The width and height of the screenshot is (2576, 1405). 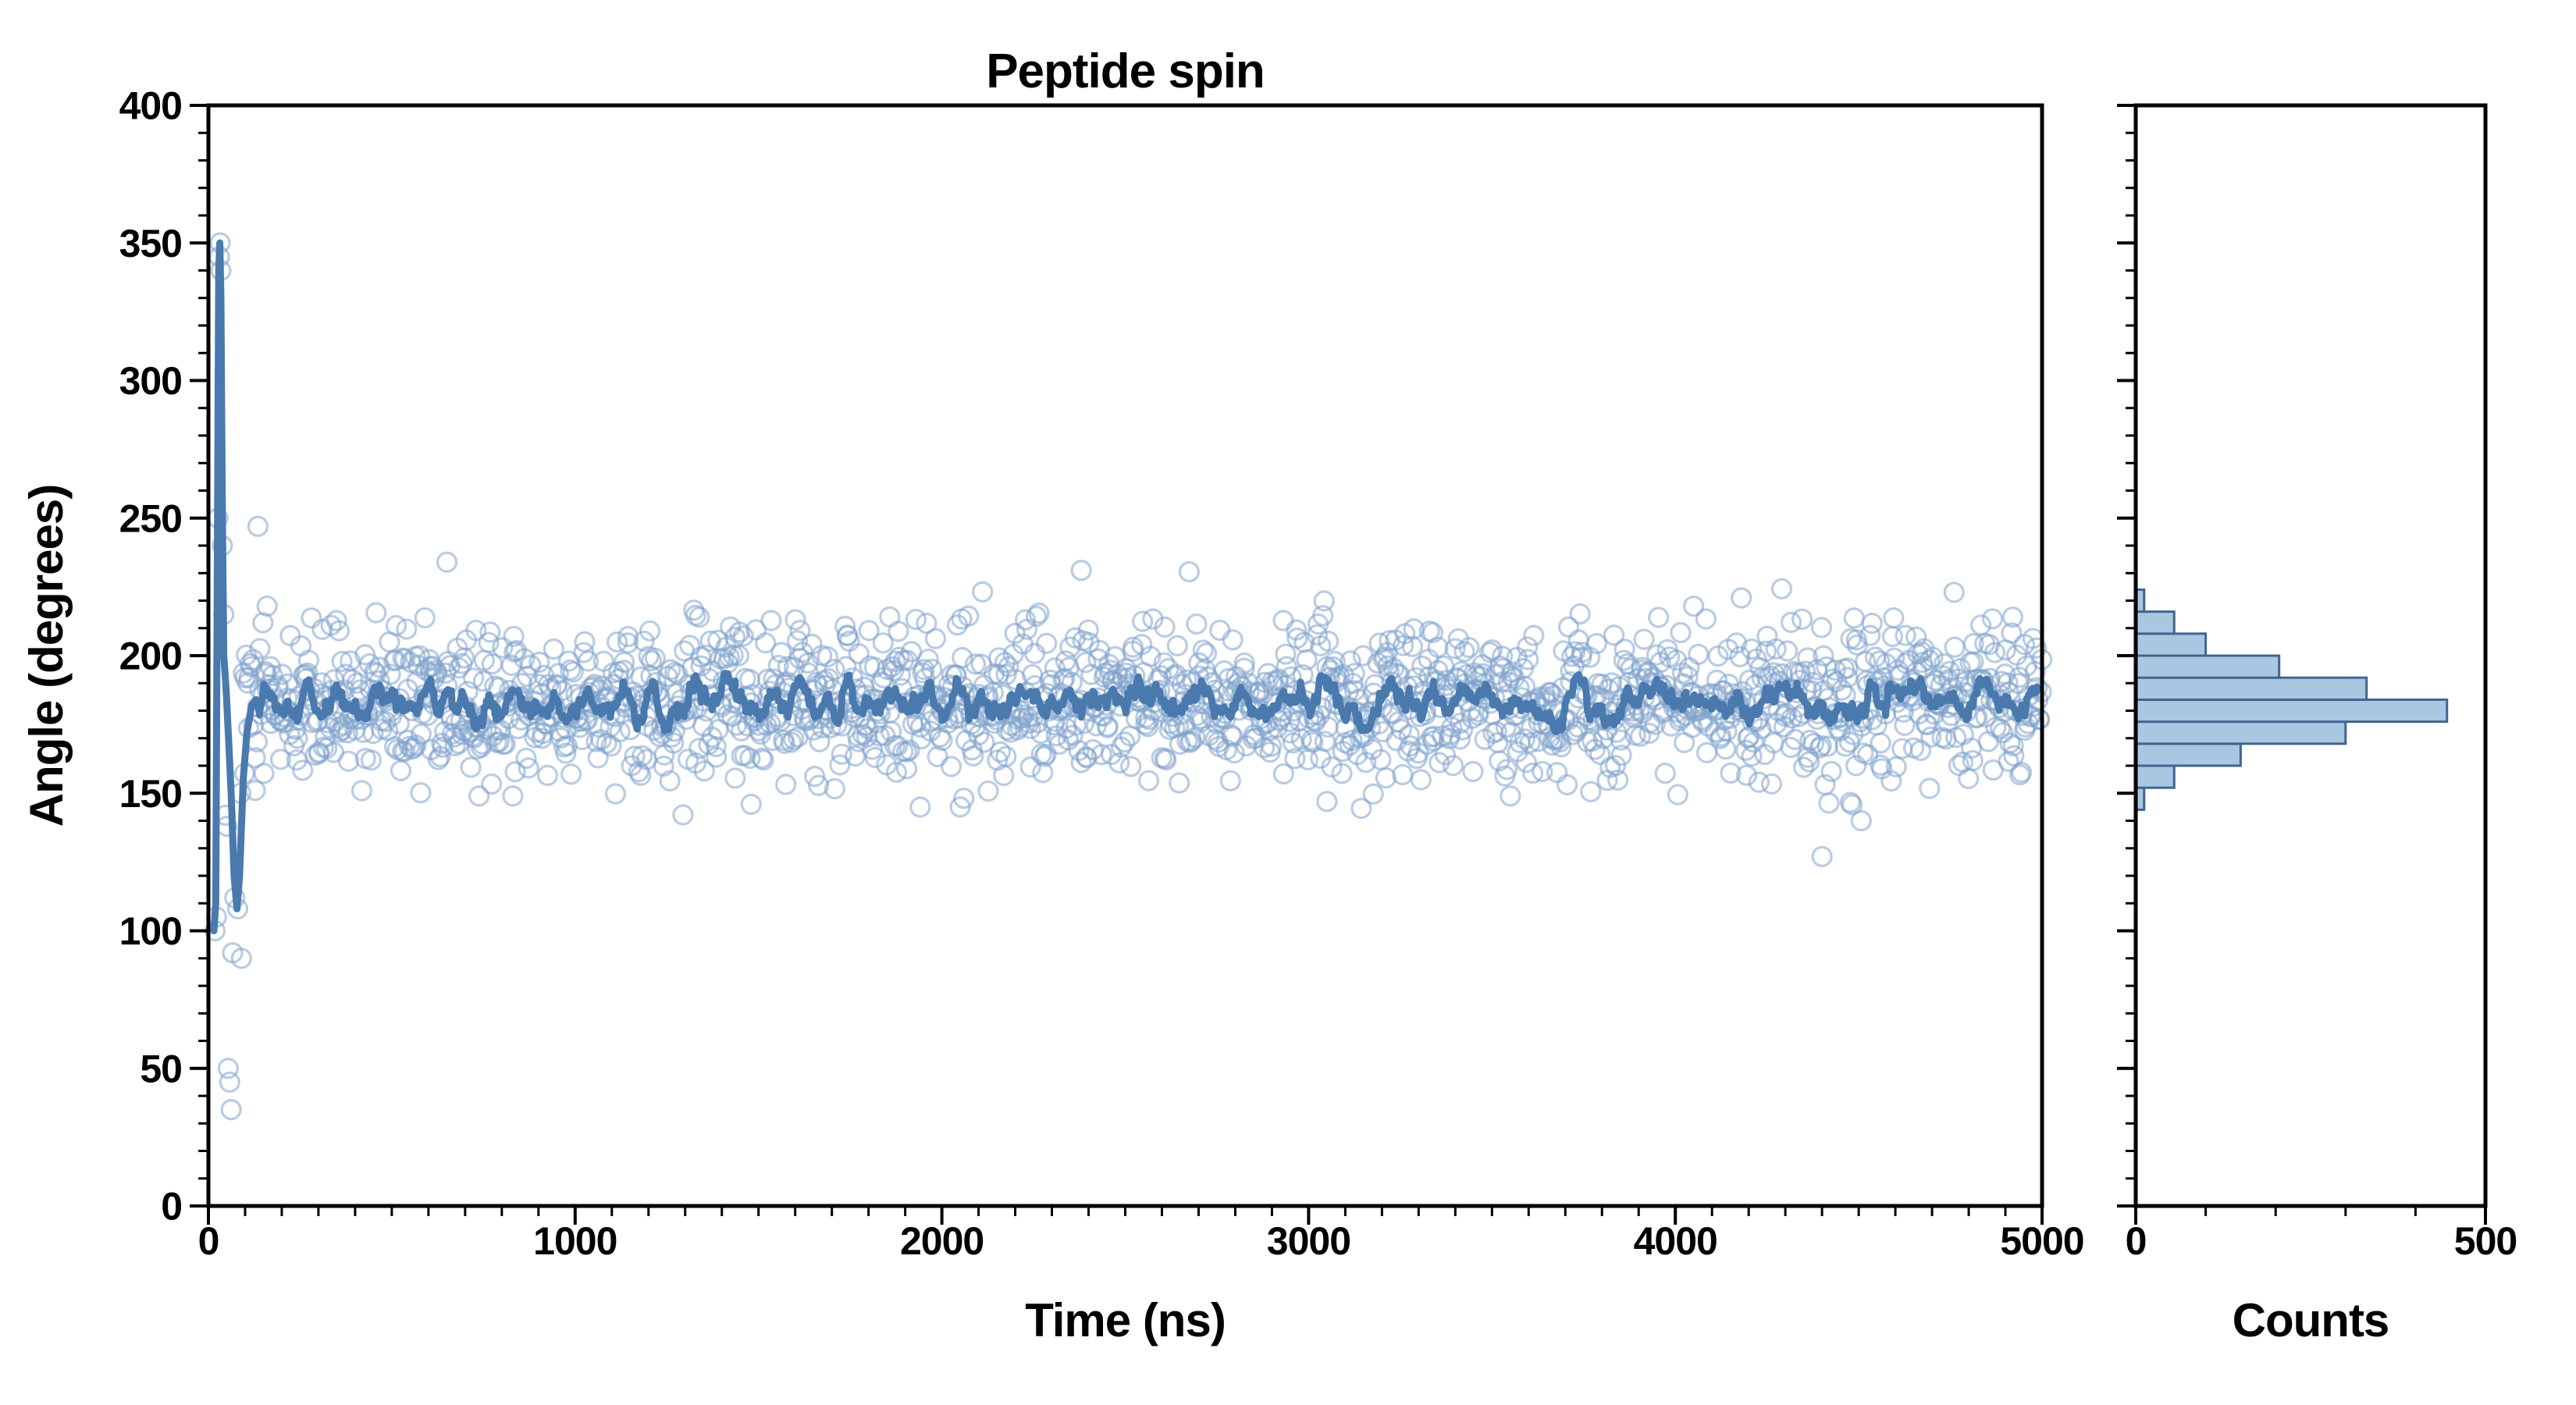 I want to click on x-tick-label: 2000, so click(x=942, y=1241).